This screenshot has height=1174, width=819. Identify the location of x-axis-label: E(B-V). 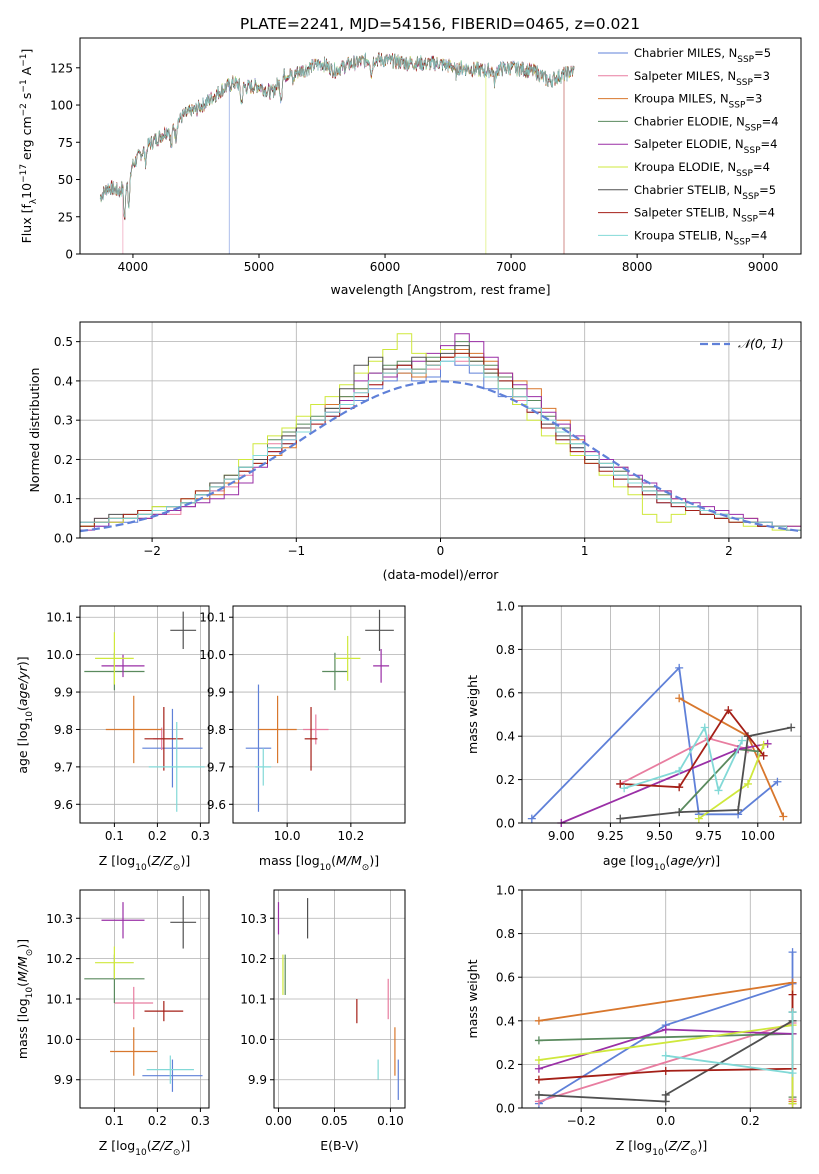
(339, 1145).